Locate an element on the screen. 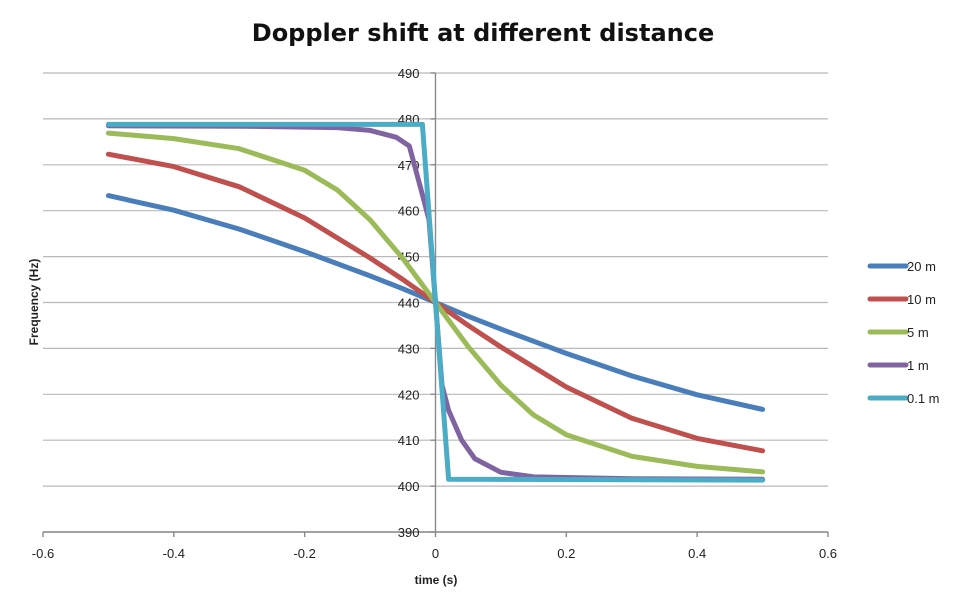 Image resolution: width=965 pixels, height=608 pixels. y-tick-label: 440 is located at coordinates (409, 303).